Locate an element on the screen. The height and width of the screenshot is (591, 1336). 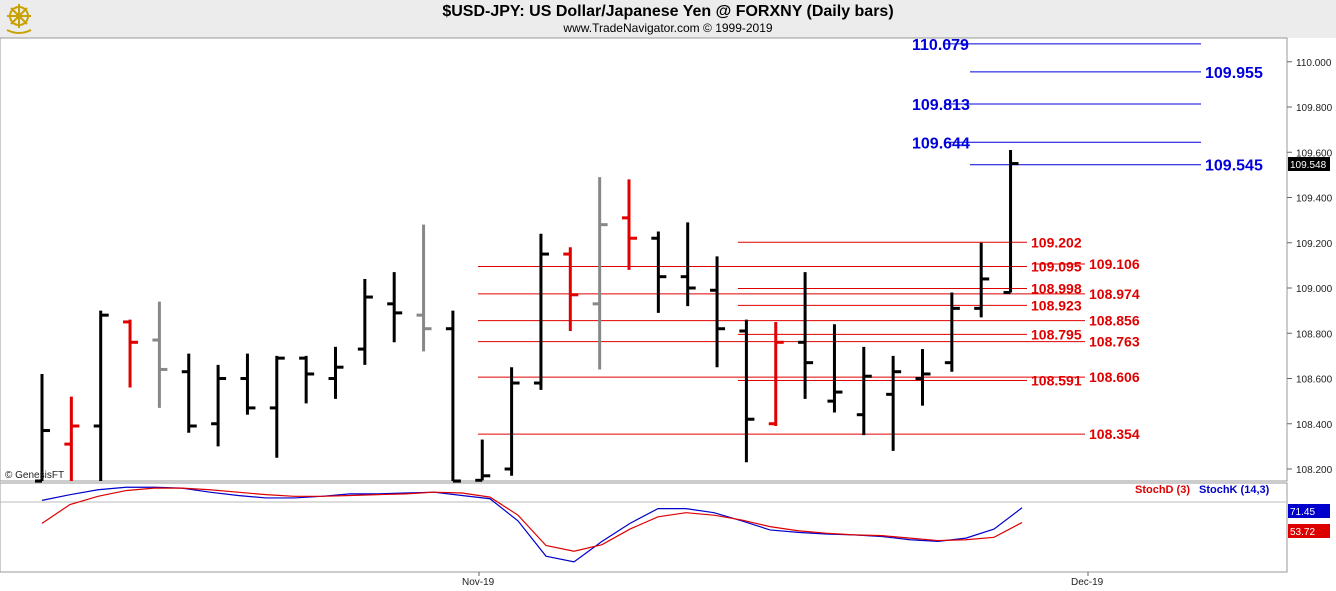
y-tick-label: 108.800 is located at coordinates (1314, 334).